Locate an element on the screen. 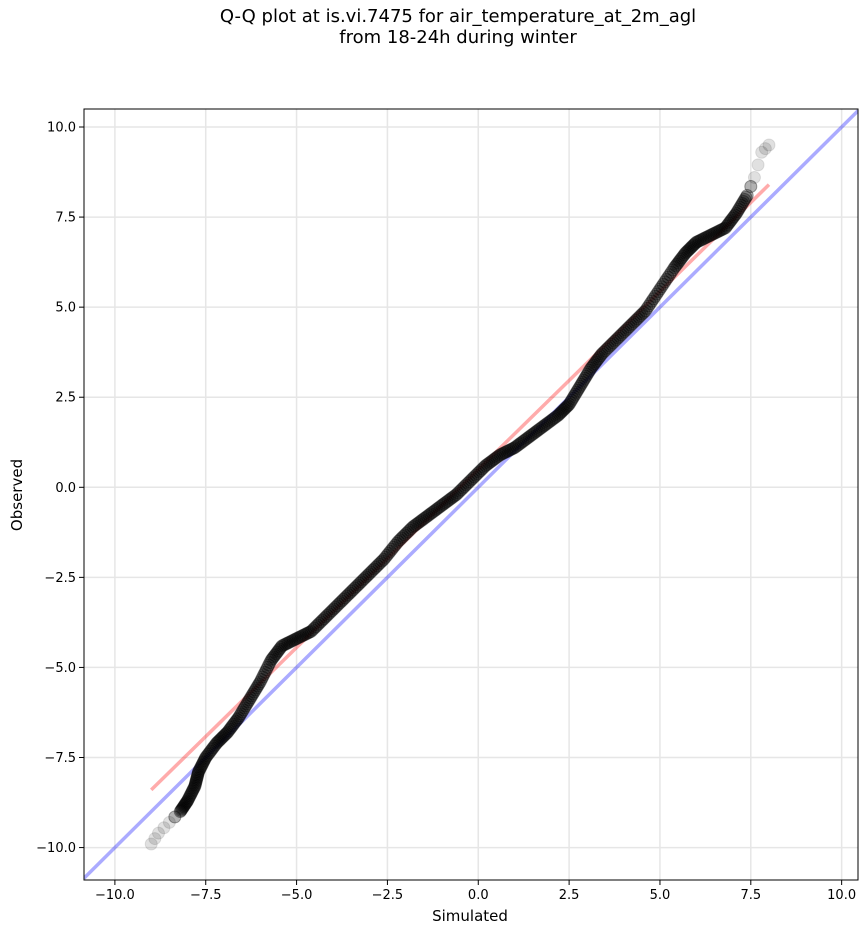  x-tick-label: 2.5 is located at coordinates (569, 895).